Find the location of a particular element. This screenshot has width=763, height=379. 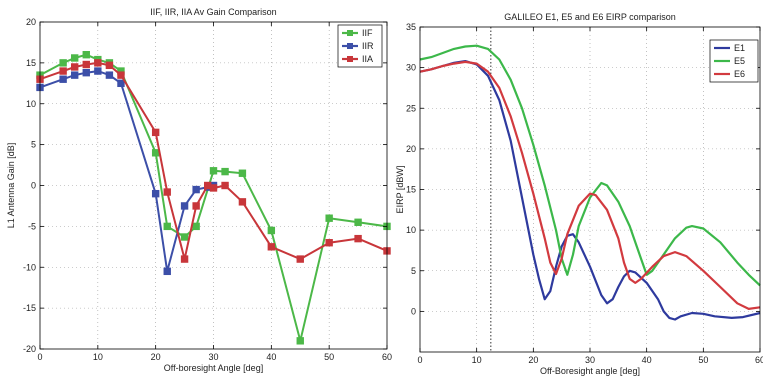

legend-label: IIR is located at coordinates (368, 46).